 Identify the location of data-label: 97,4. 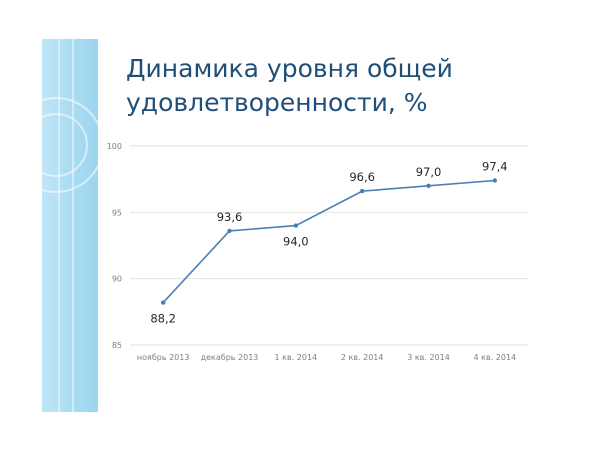
(495, 166).